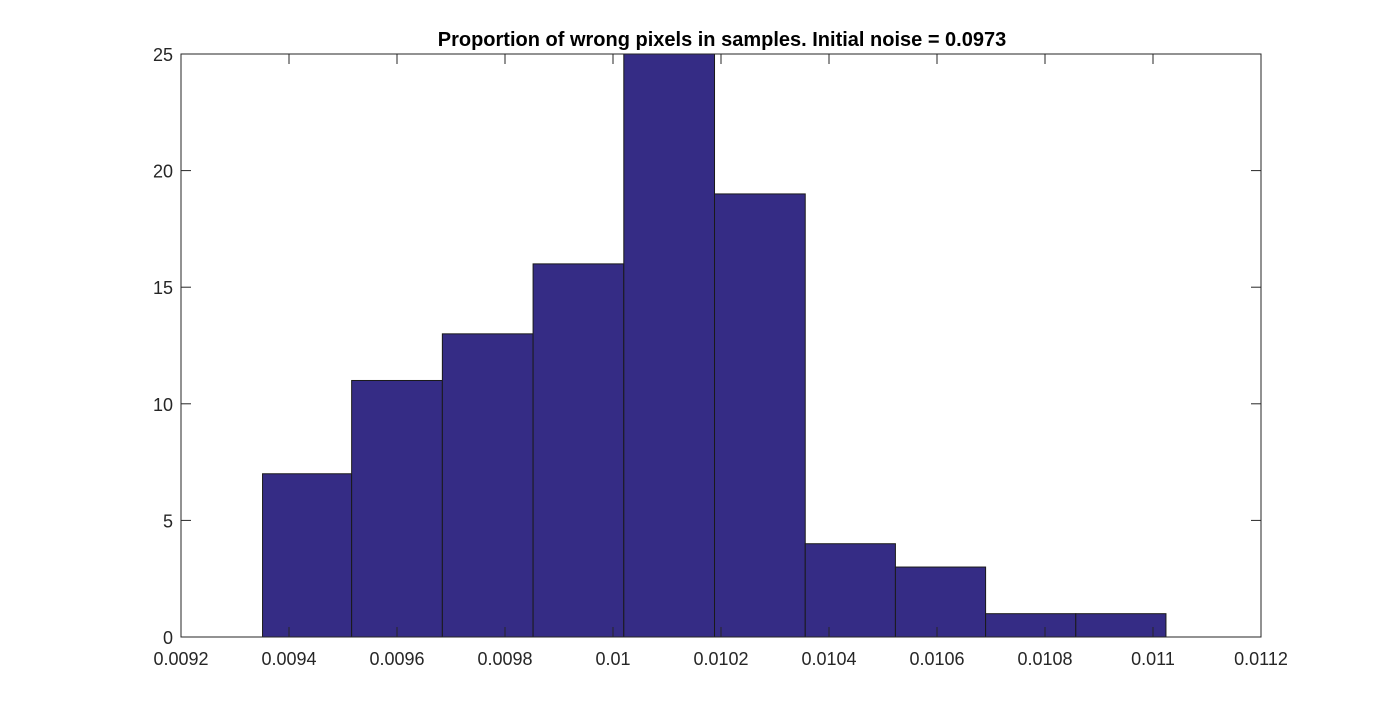 This screenshot has height=716, width=1394. What do you see at coordinates (828, 659) in the screenshot?
I see `x-tick-label: 0.0104` at bounding box center [828, 659].